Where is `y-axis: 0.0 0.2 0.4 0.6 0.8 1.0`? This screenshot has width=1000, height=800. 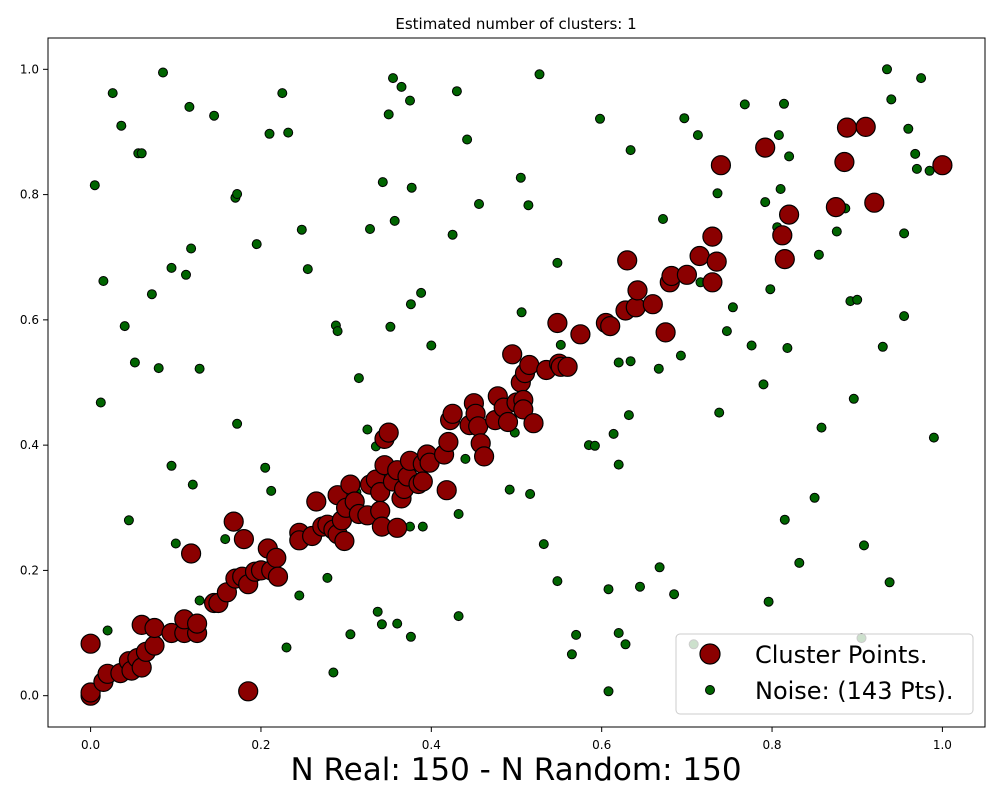 y-axis: 0.0 0.2 0.4 0.6 0.8 1.0 is located at coordinates (34, 382).